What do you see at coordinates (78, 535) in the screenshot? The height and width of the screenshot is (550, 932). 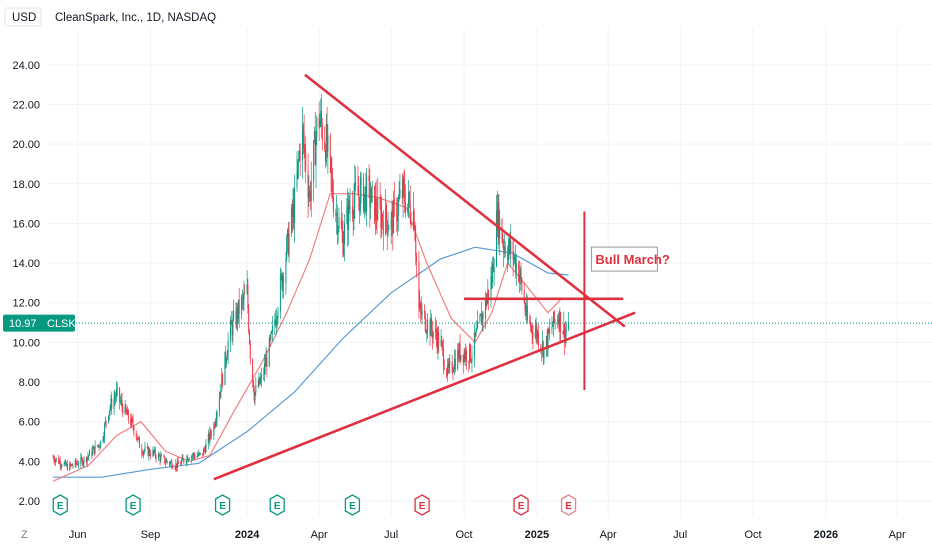 I see `x-tick-label: Jun` at bounding box center [78, 535].